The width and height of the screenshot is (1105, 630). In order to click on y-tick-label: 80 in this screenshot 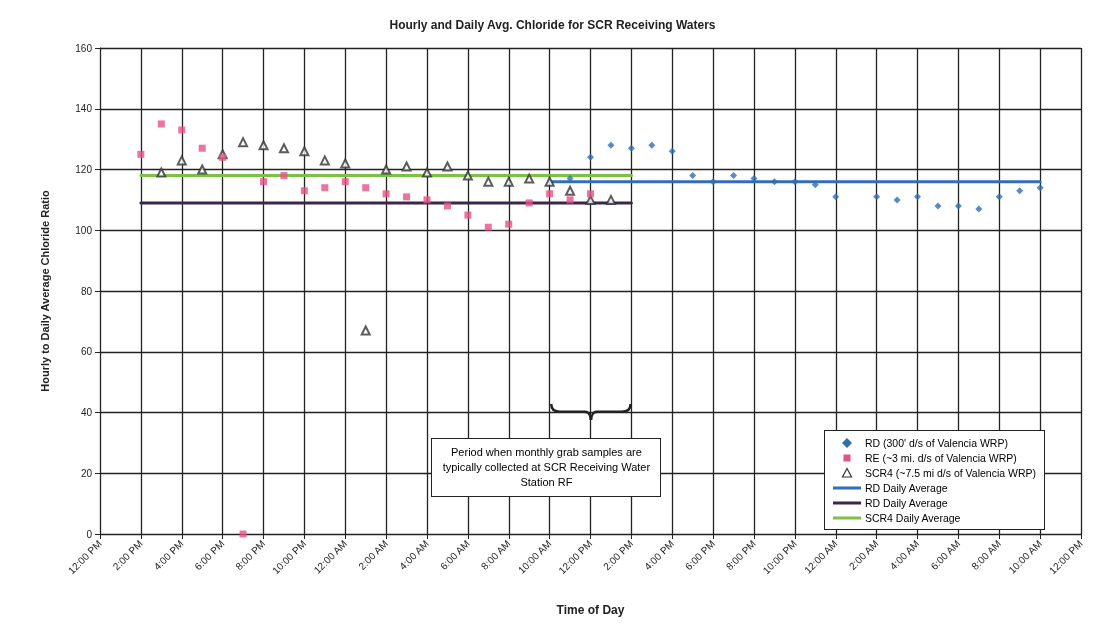, I will do `click(86, 291)`.